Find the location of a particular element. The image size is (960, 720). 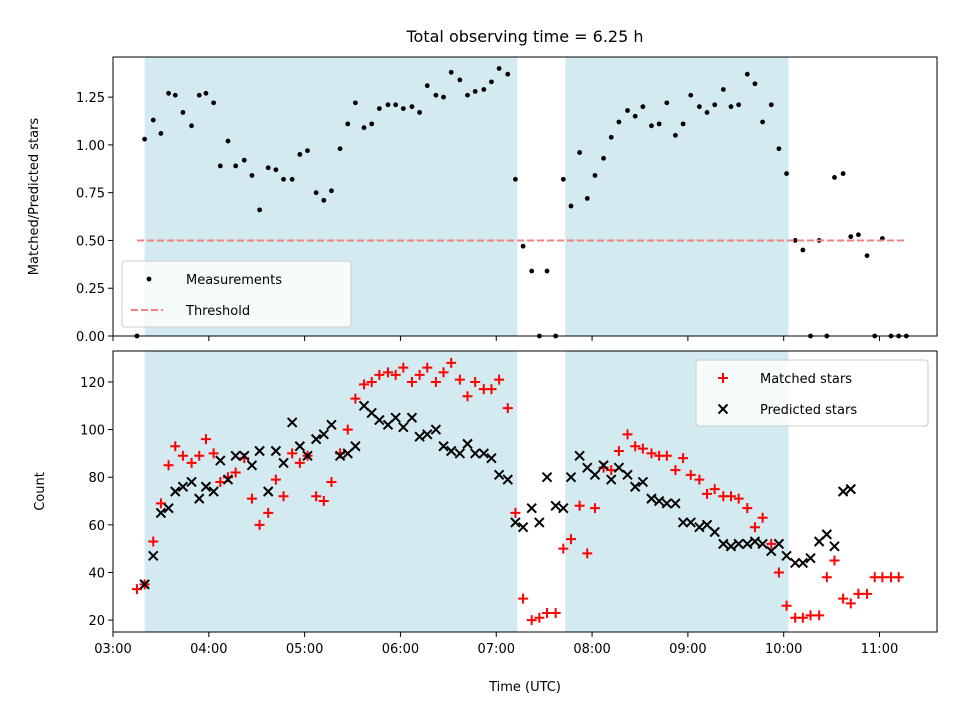

legend-plus-swatch is located at coordinates (723, 378).